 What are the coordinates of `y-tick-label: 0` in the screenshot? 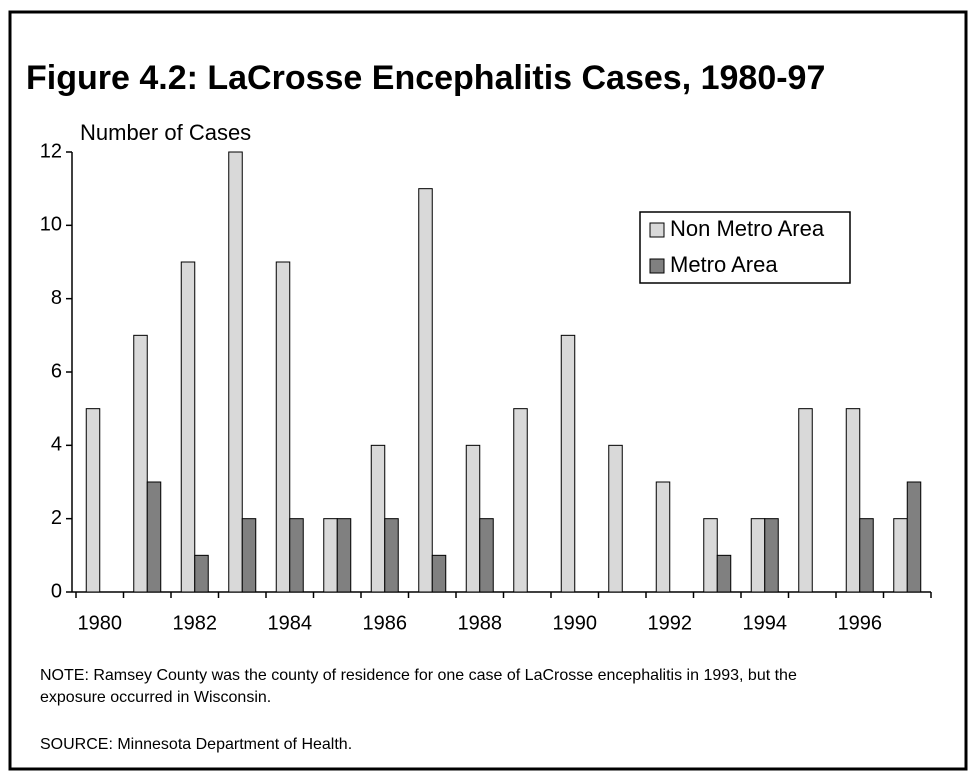 It's located at (56, 591).